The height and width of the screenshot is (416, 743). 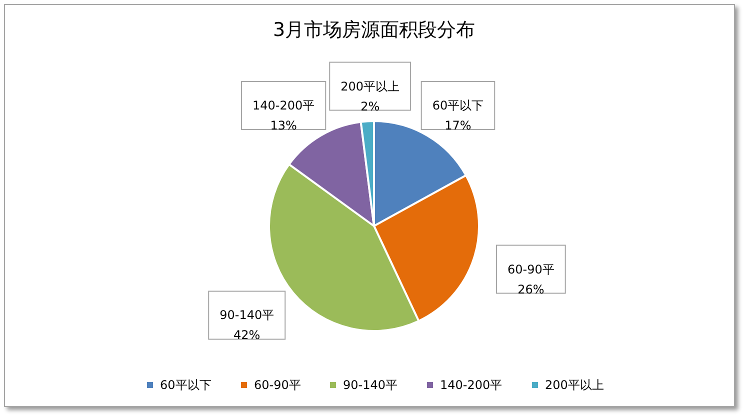 I want to click on slice-label: 90-140平, so click(x=247, y=315).